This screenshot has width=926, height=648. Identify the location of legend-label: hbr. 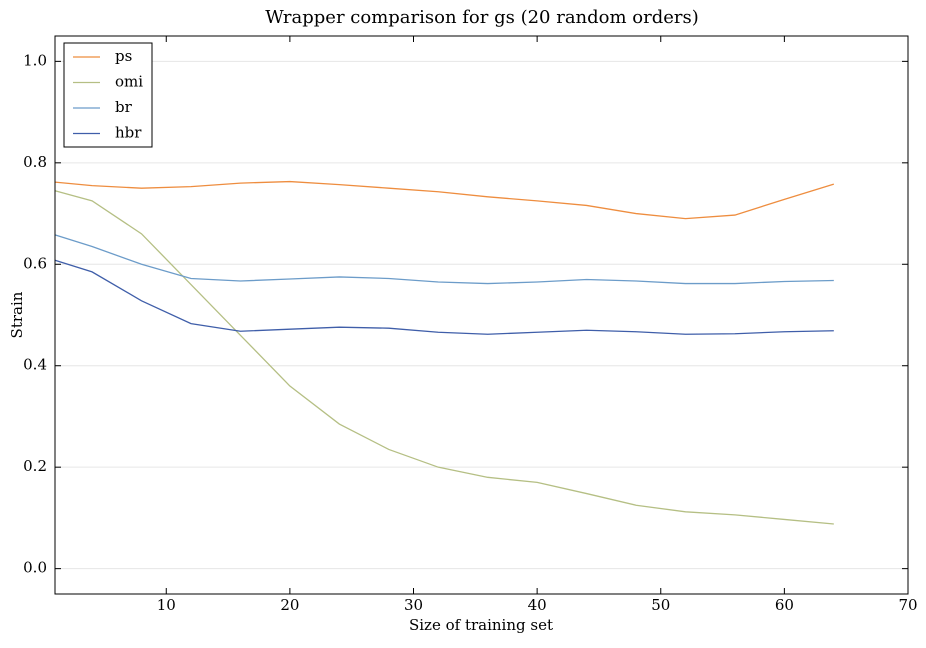
(128, 133).